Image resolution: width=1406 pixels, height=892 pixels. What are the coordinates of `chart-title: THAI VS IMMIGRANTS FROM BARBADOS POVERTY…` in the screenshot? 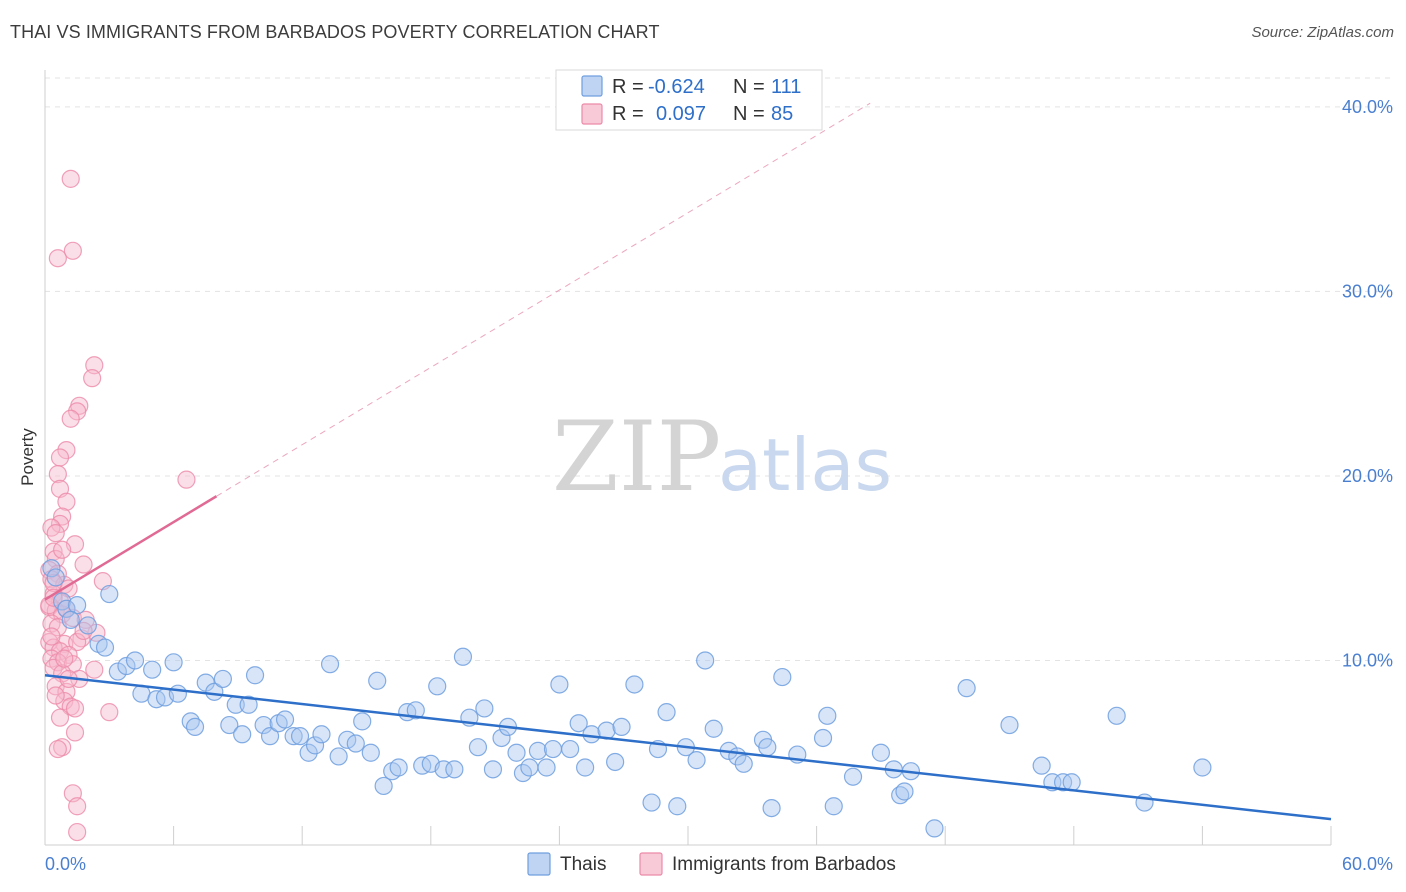 It's located at (335, 32).